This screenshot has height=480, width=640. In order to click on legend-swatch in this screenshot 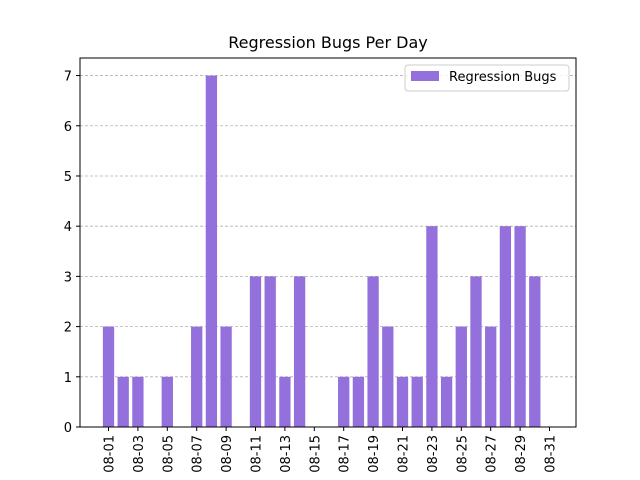, I will do `click(425, 76)`.